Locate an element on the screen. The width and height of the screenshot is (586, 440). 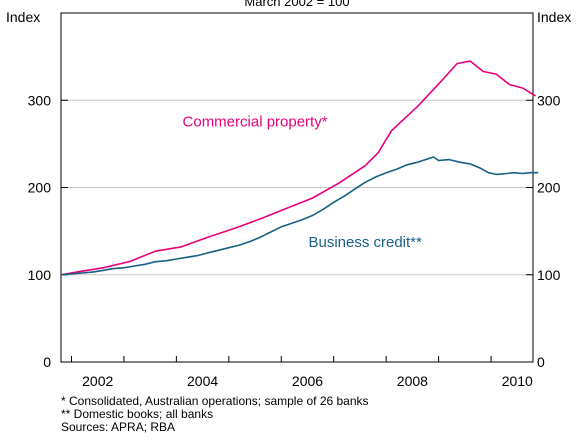
y-tick-label-right-0: 0 is located at coordinates (541, 362).